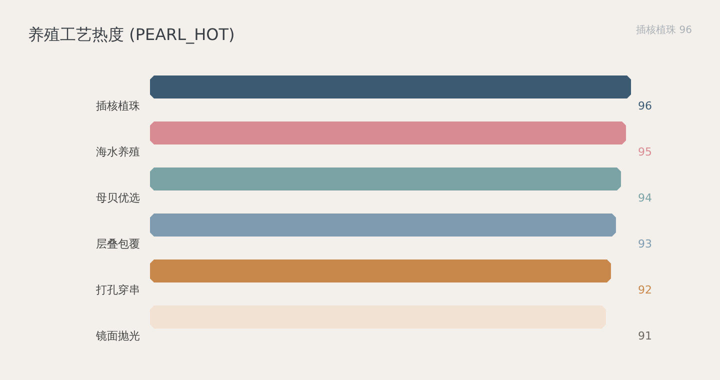 Image resolution: width=720 pixels, height=380 pixels. Describe the element at coordinates (118, 152) in the screenshot. I see `y-tick-label: 海水养殖` at that location.